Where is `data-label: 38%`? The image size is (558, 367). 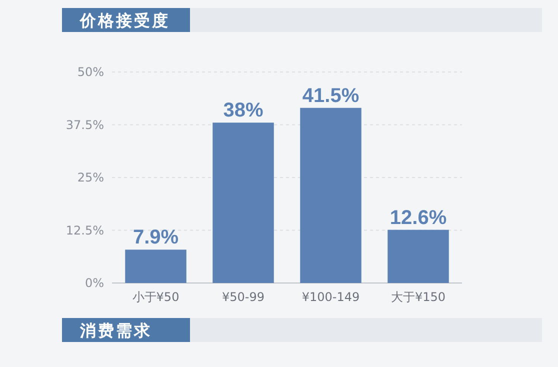
data-label: 38% is located at coordinates (243, 111).